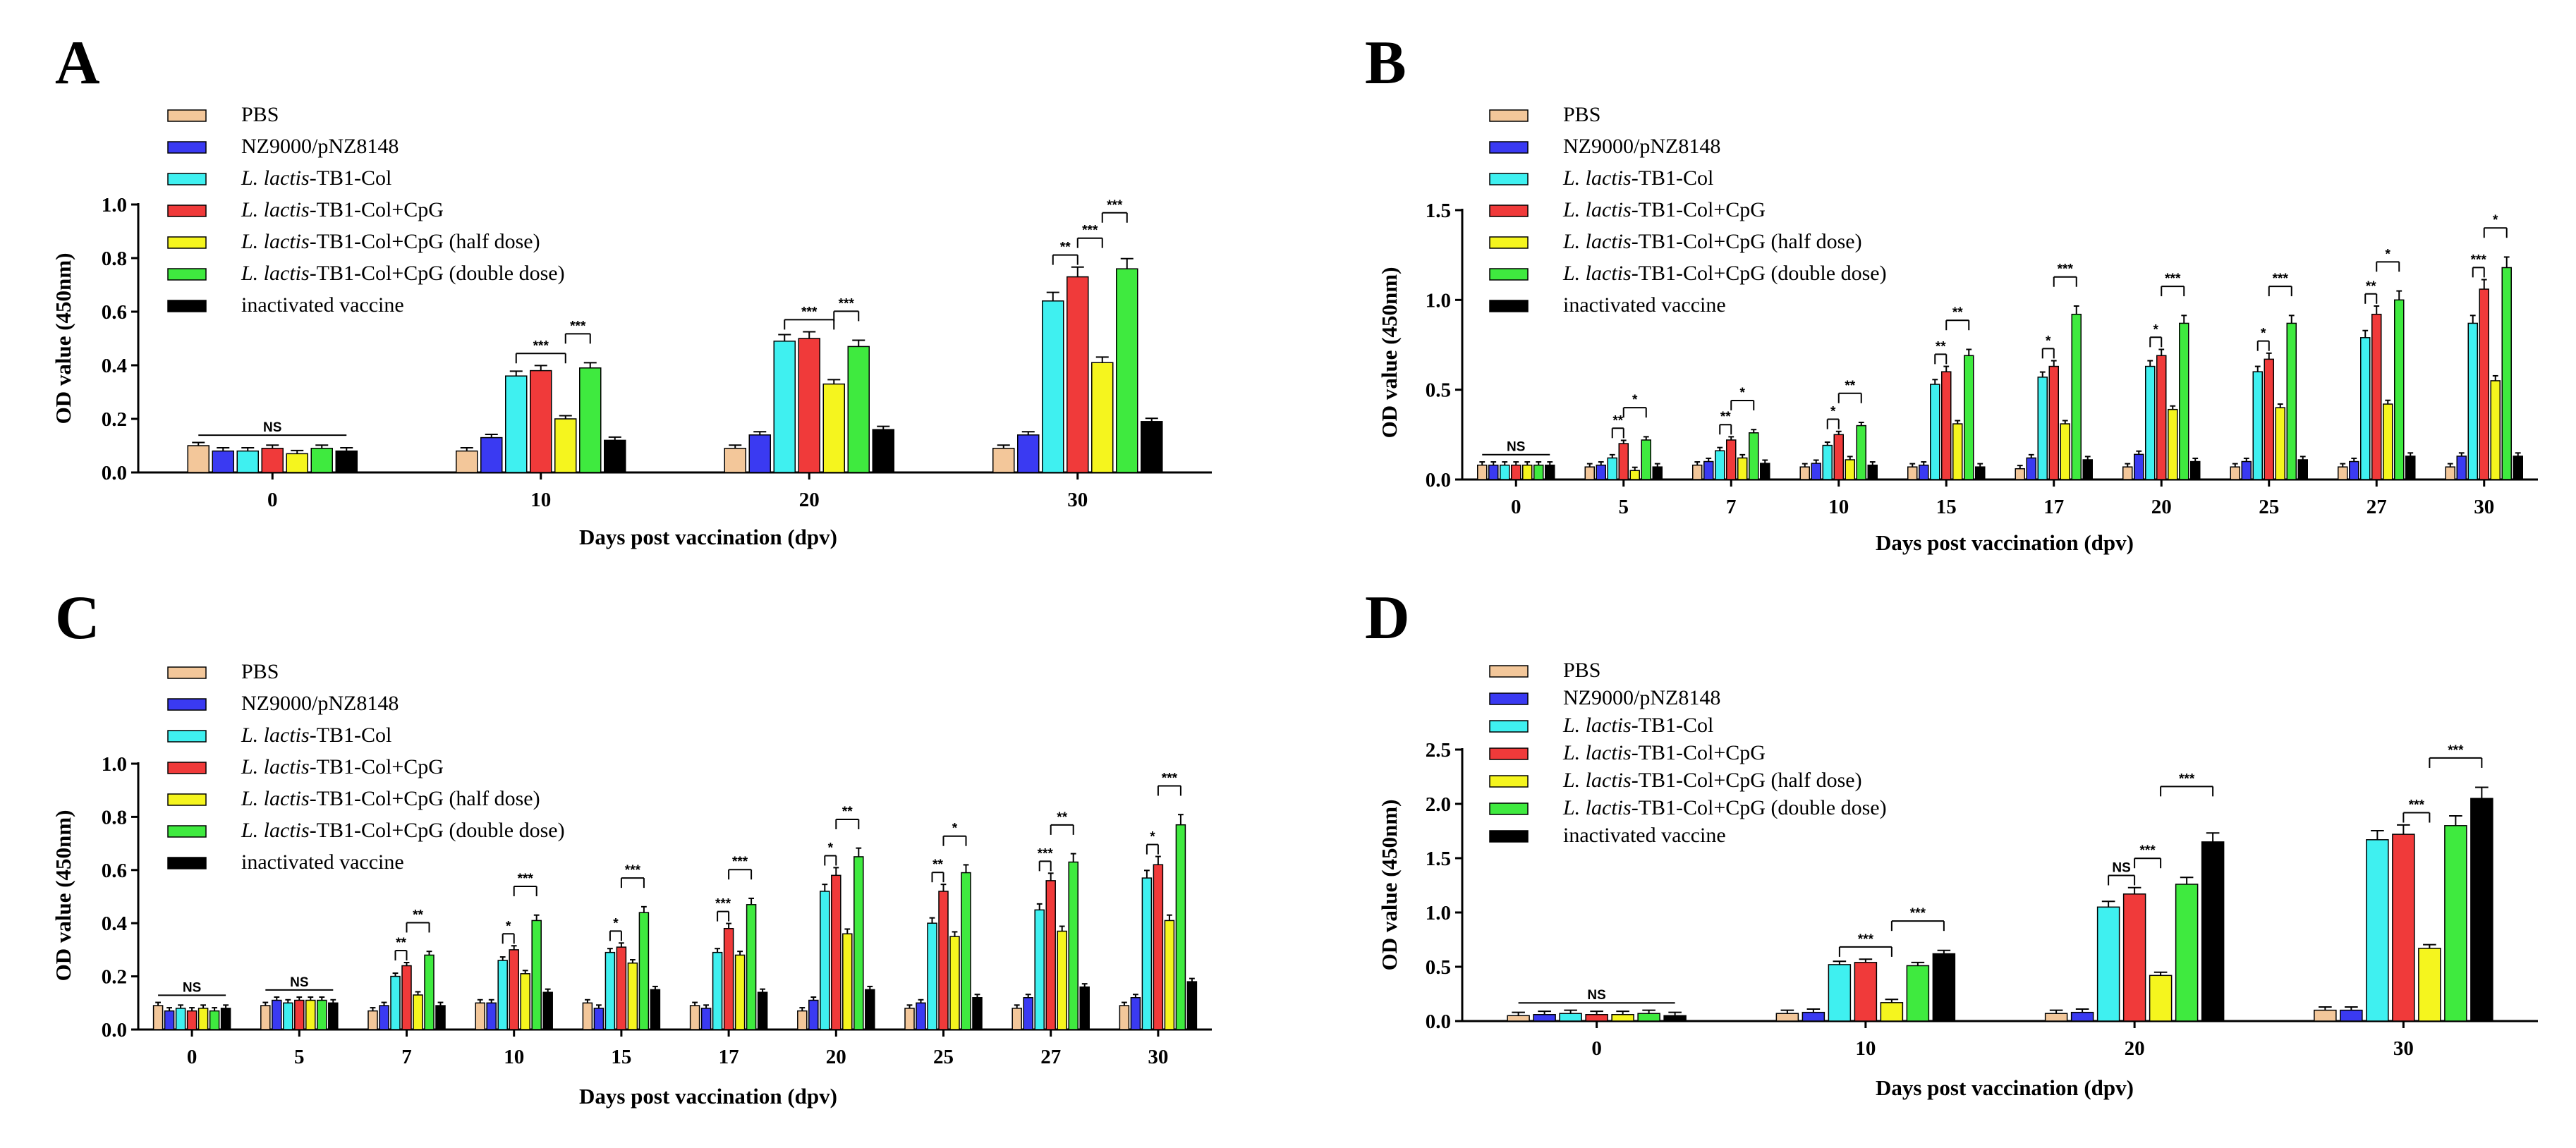 Image resolution: width=2576 pixels, height=1148 pixels. What do you see at coordinates (77, 63) in the screenshot?
I see `panel-letter: A` at bounding box center [77, 63].